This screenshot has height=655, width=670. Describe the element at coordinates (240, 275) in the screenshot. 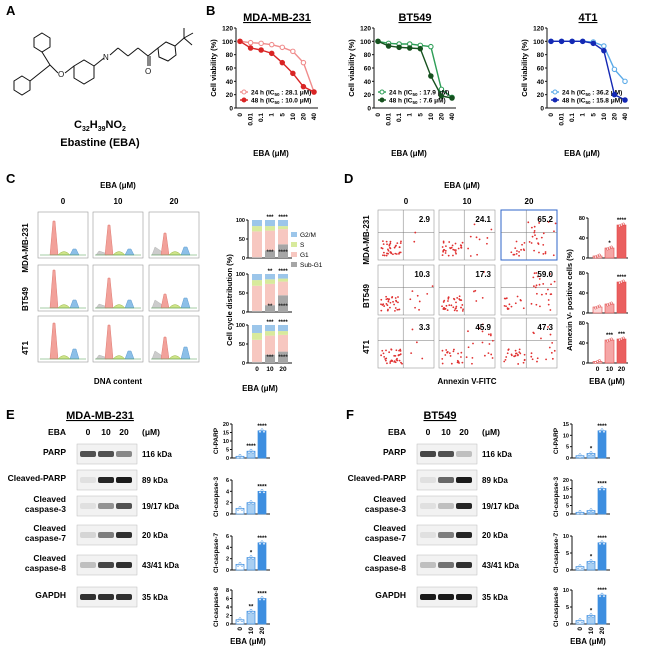

I see `y-tick-label: 100` at that location.